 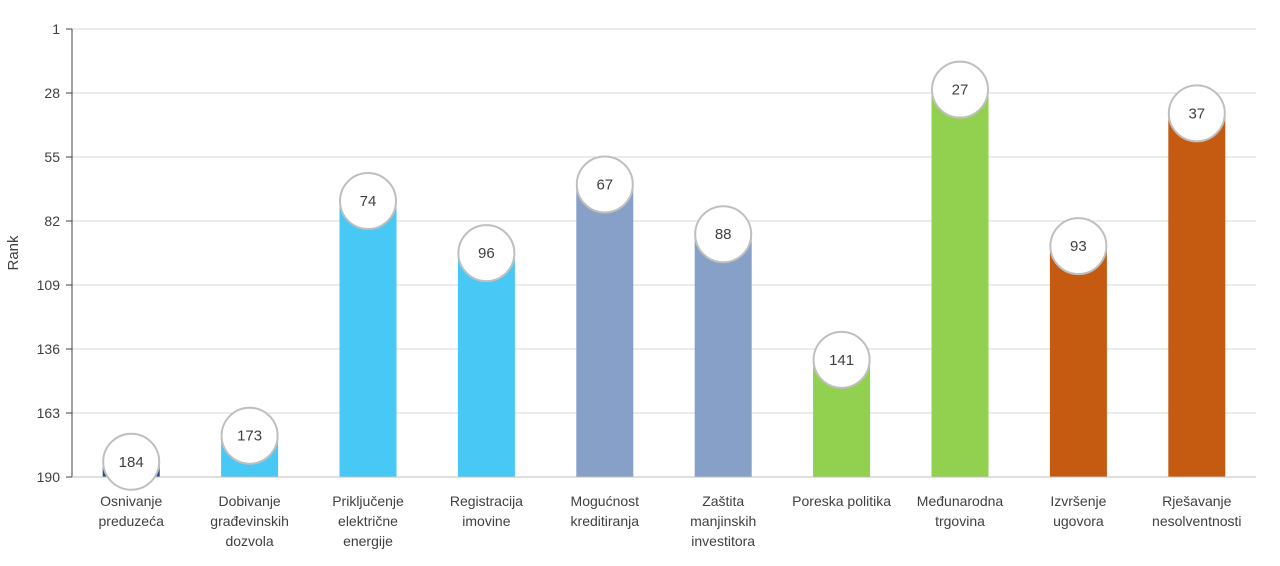 What do you see at coordinates (52, 93) in the screenshot?
I see `y-tick-label: 28` at bounding box center [52, 93].